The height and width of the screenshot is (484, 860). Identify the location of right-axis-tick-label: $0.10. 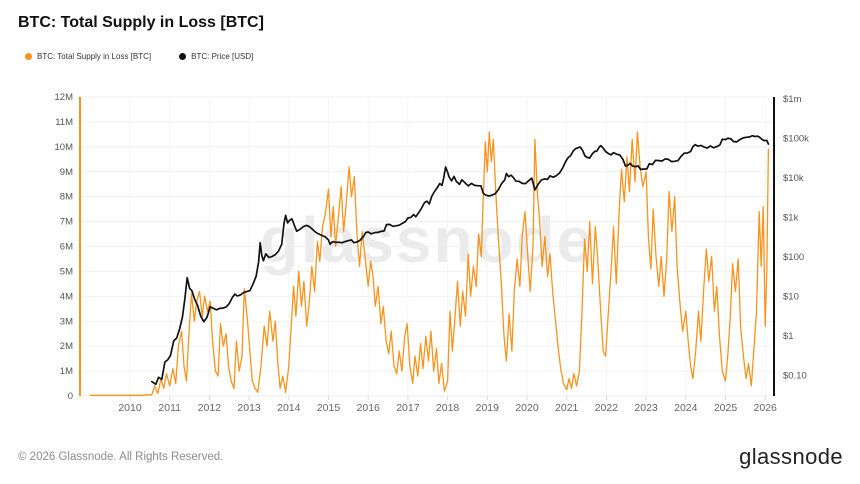
(795, 376).